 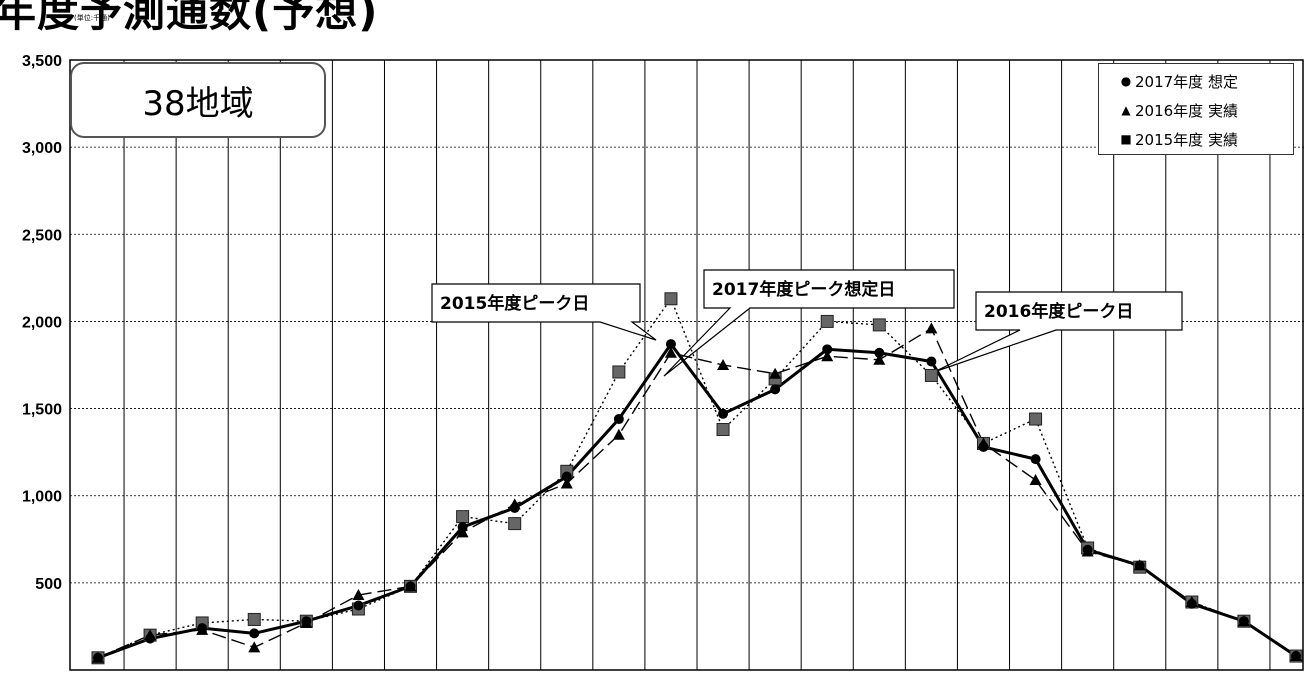 What do you see at coordinates (42, 148) in the screenshot?
I see `y-tick-label: 3,000` at bounding box center [42, 148].